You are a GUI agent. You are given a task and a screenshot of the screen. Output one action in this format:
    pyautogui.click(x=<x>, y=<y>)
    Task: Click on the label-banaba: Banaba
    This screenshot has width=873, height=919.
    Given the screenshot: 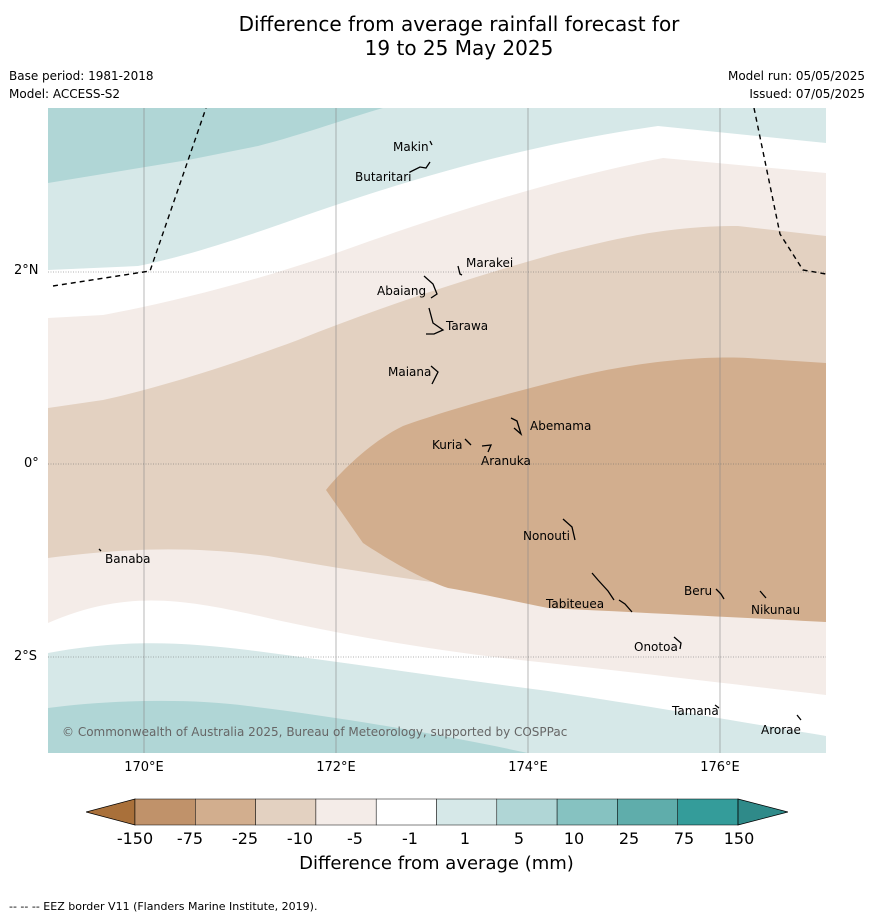 What is the action you would take?
    pyautogui.click(x=128, y=559)
    